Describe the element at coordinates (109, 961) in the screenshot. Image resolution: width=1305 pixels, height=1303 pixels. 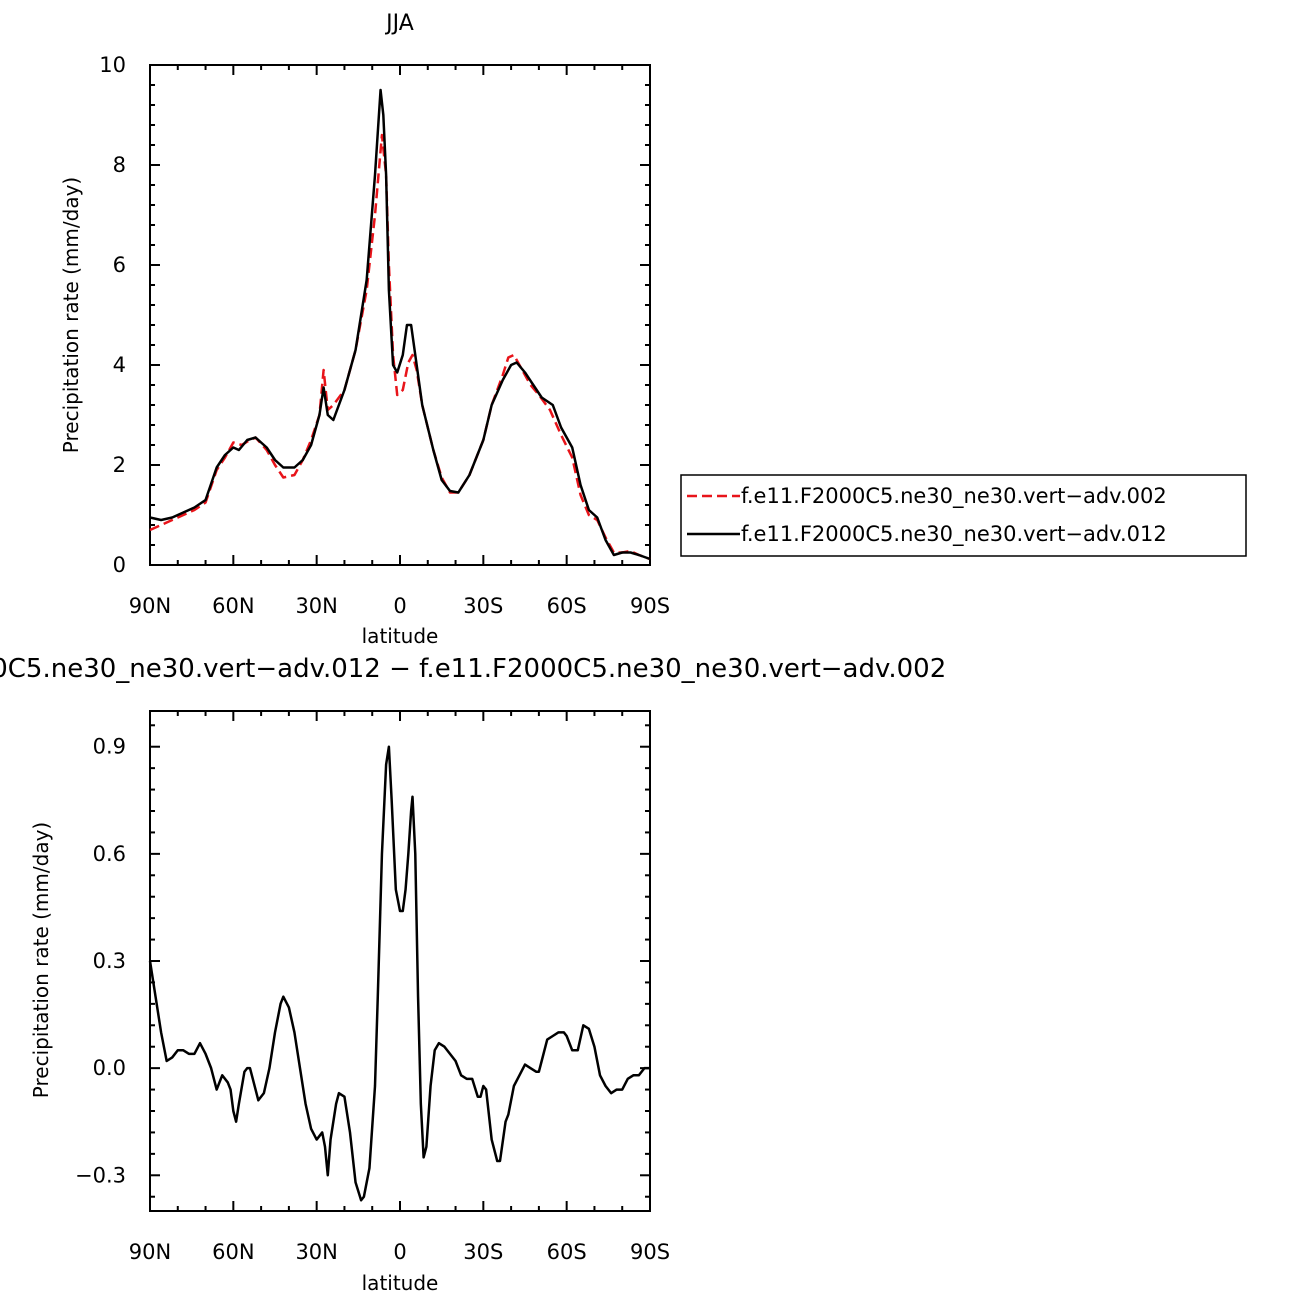
I see `y-tick-label: 0.3` at that location.